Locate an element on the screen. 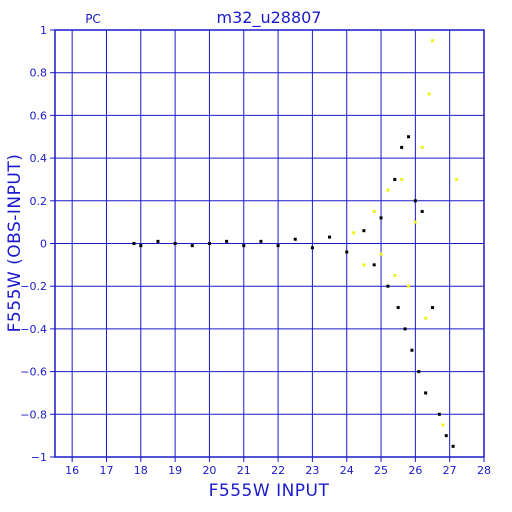 The height and width of the screenshot is (512, 512). x-tick-label: 26 is located at coordinates (415, 470).